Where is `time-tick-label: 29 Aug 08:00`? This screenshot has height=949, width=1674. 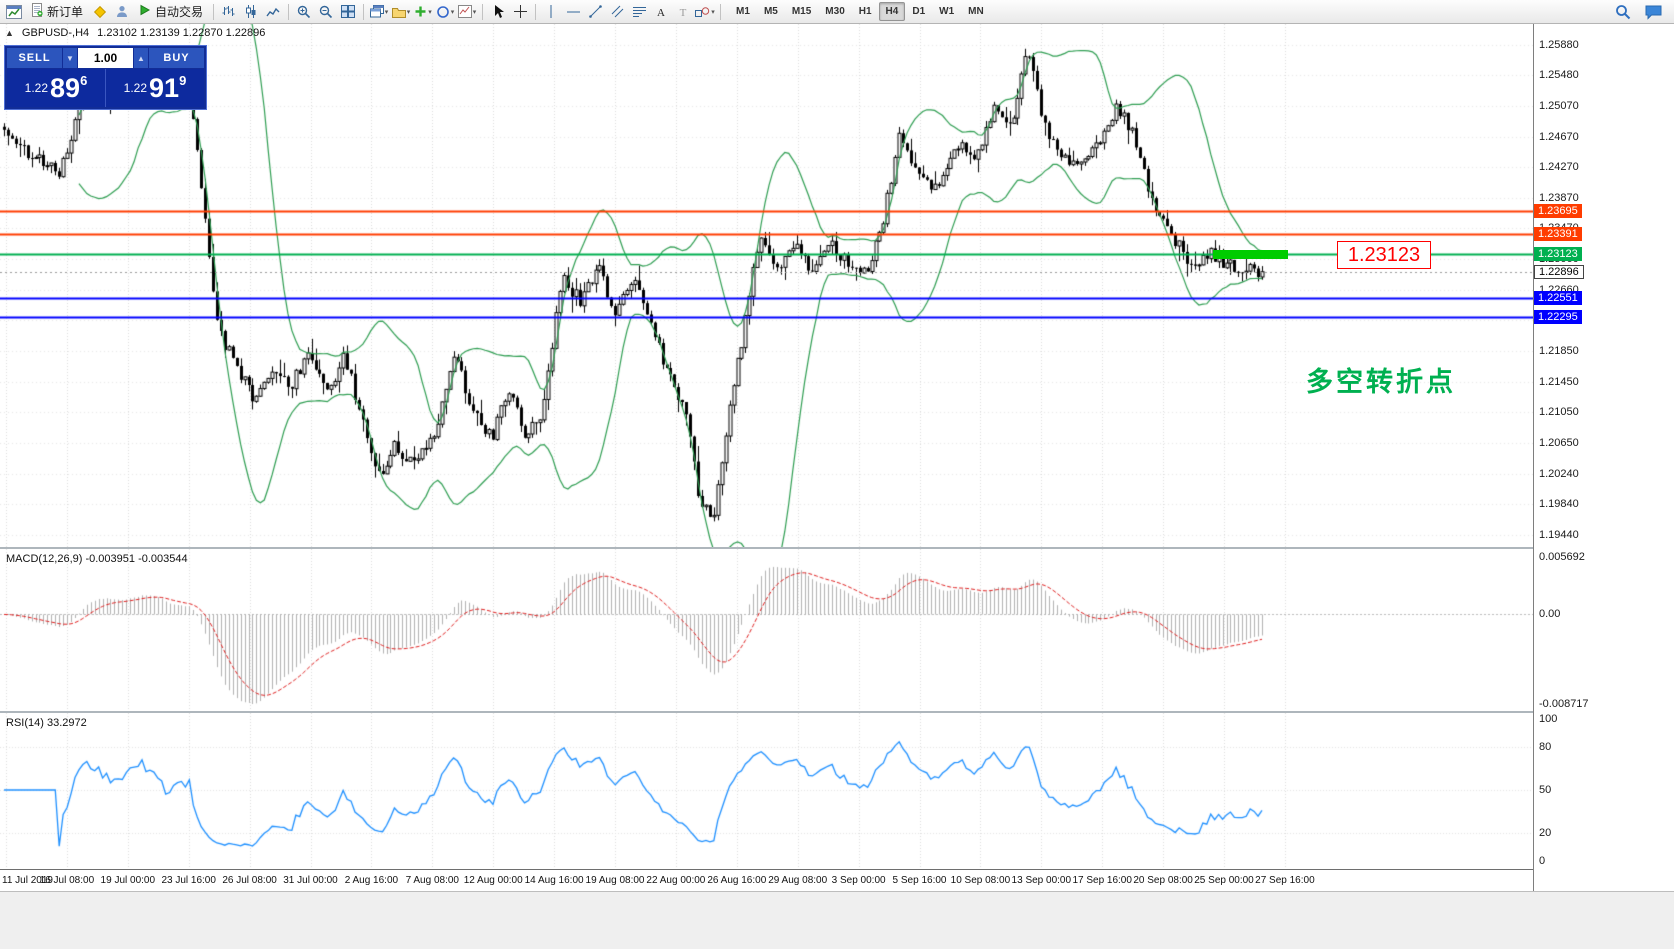
time-tick-label: 29 Aug 08:00 is located at coordinates (798, 880).